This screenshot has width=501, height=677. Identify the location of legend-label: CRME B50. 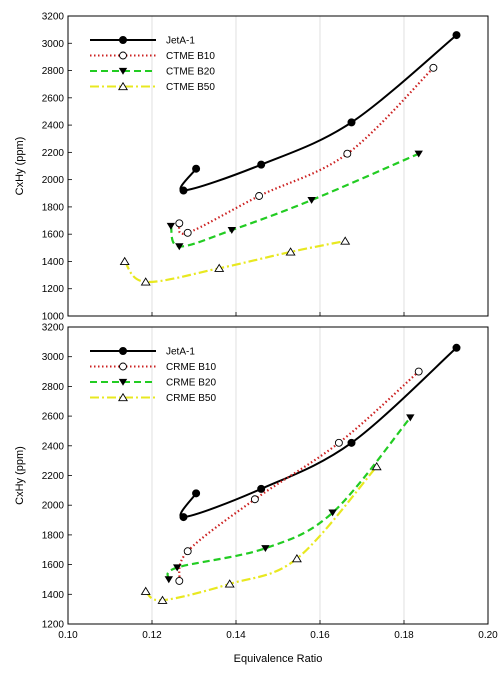
(191, 398).